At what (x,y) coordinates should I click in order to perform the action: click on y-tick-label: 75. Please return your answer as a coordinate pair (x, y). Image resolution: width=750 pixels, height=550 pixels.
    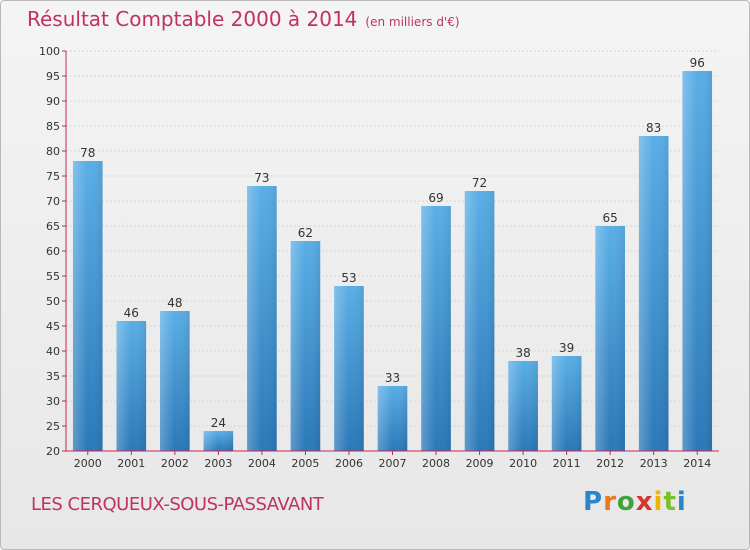
    Looking at the image, I should click on (53, 176).